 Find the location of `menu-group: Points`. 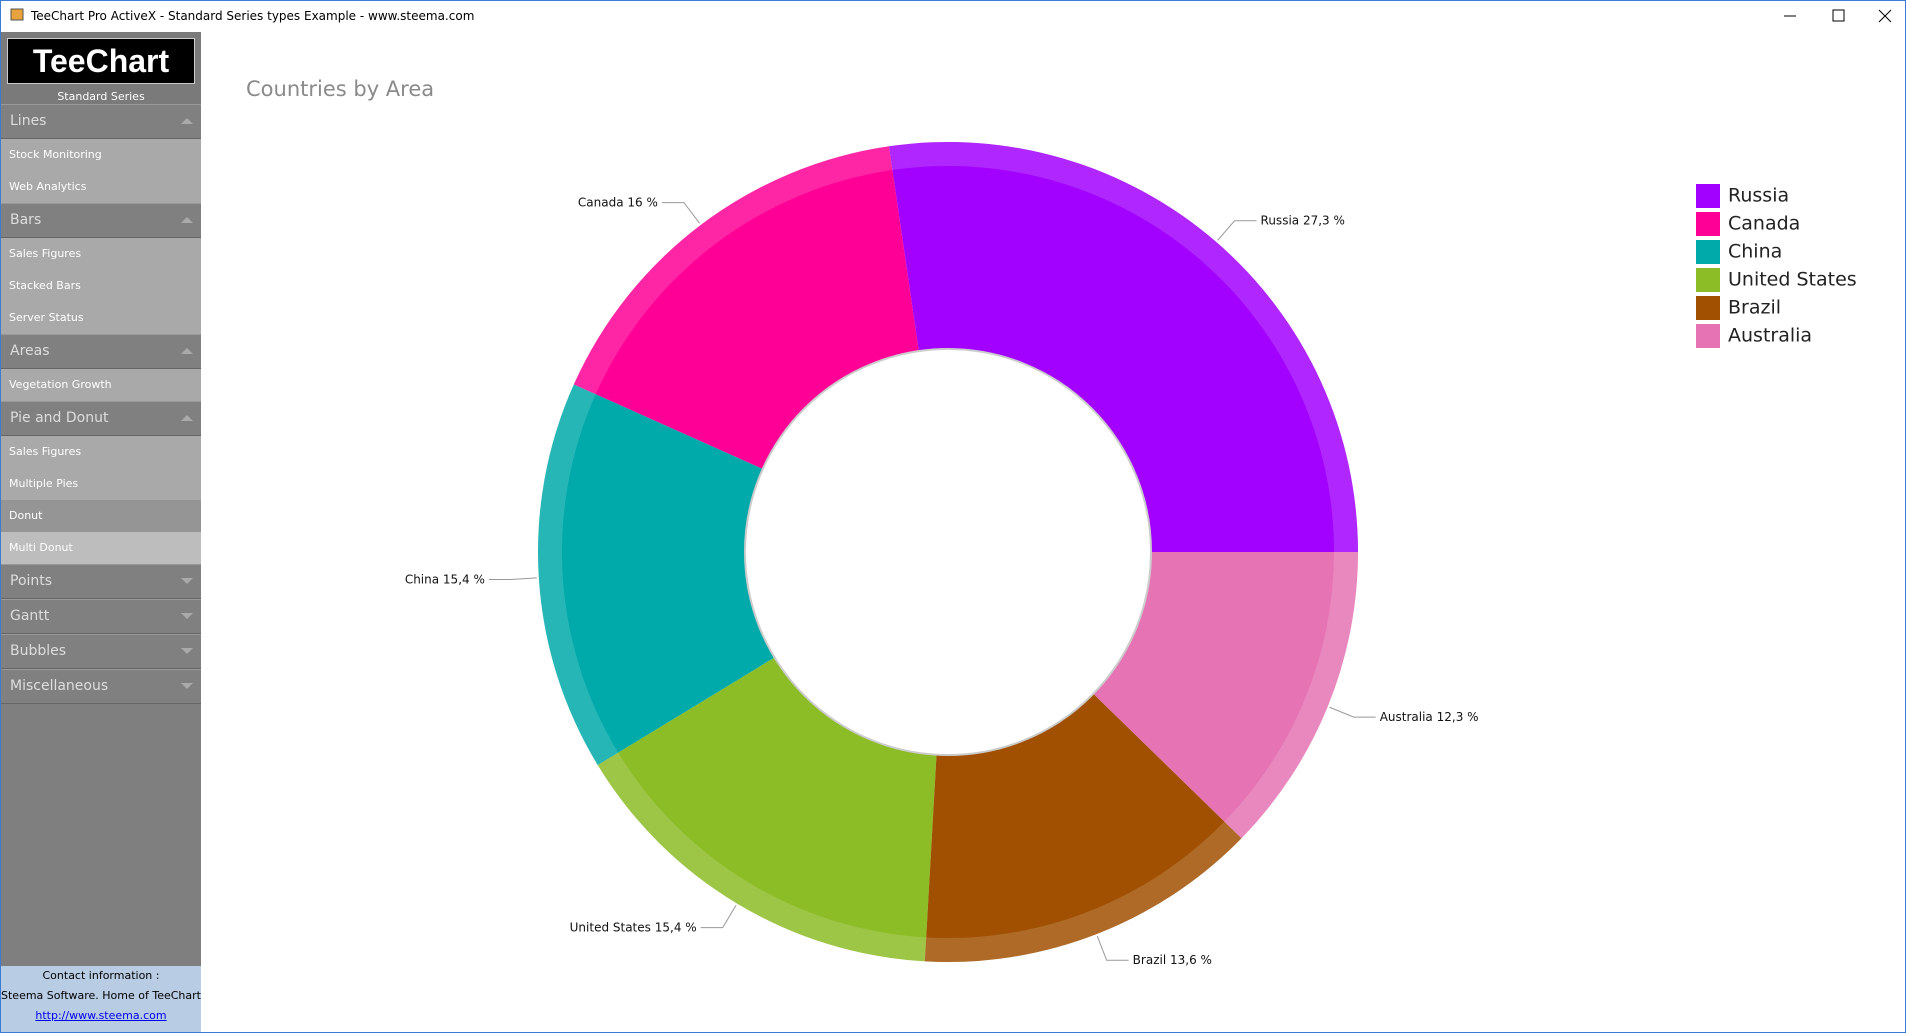

menu-group: Points is located at coordinates (101, 581).